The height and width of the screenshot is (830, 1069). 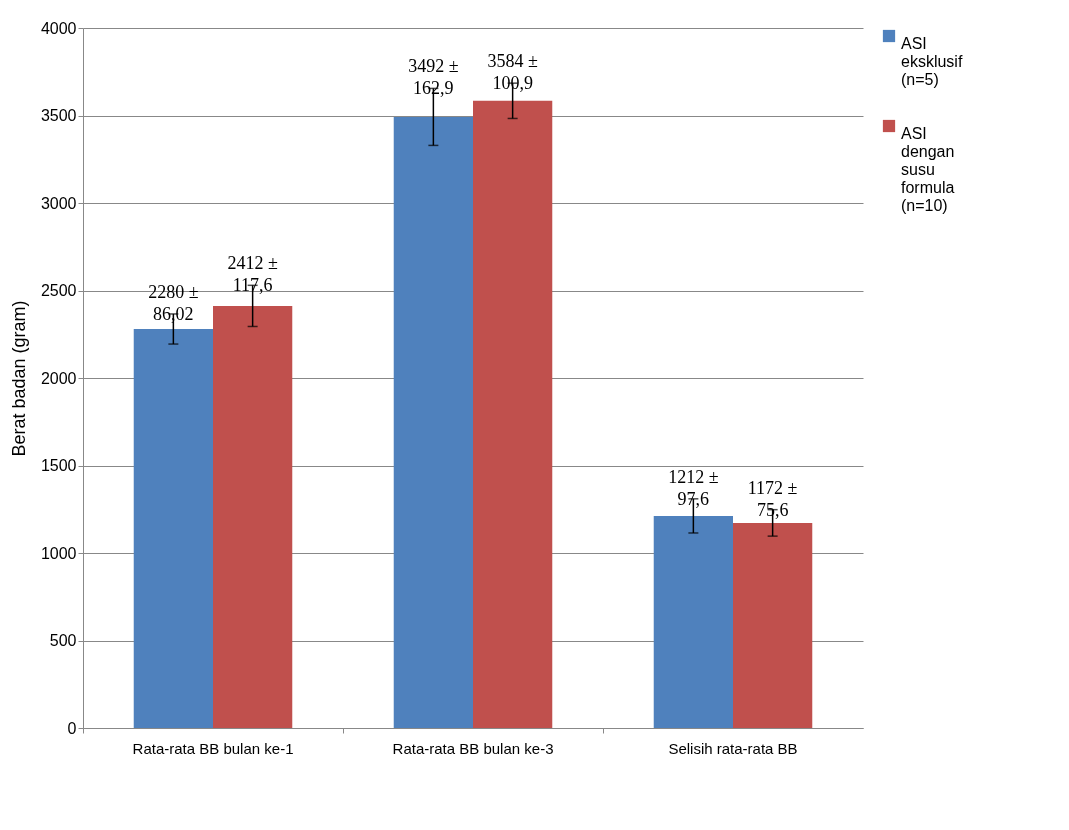 What do you see at coordinates (63, 640) in the screenshot?
I see `y-tick-label: 500` at bounding box center [63, 640].